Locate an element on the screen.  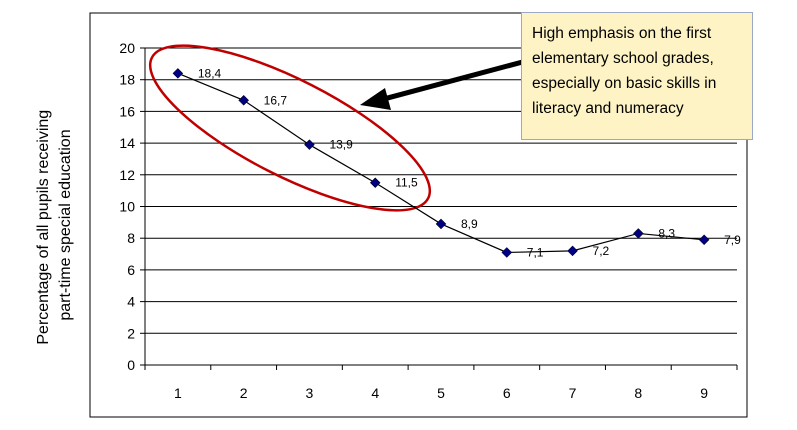
y-tick-label: 4 is located at coordinates (131, 302).